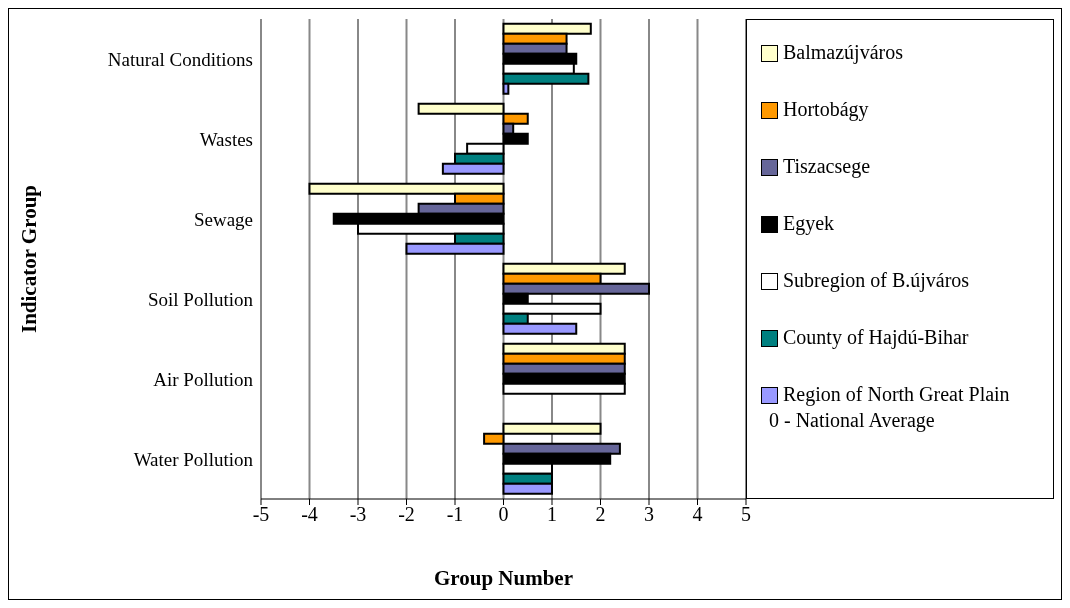  I want to click on legend-label: Hortobágy, so click(826, 109).